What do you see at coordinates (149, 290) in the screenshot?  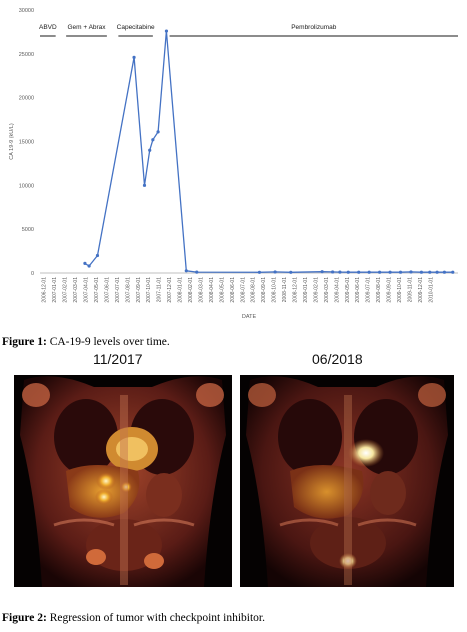 I see `x-tick-label: 2007-10-01` at bounding box center [149, 290].